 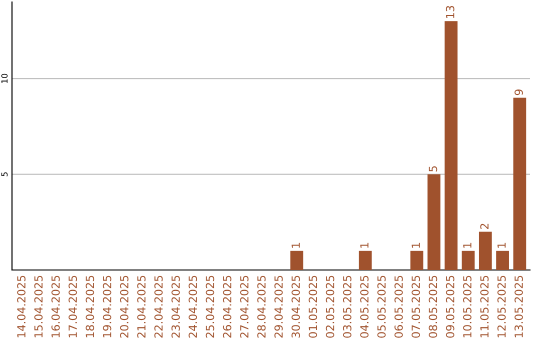 What do you see at coordinates (501, 307) in the screenshot?
I see `x-tick-label: 12.05.2025` at bounding box center [501, 307].